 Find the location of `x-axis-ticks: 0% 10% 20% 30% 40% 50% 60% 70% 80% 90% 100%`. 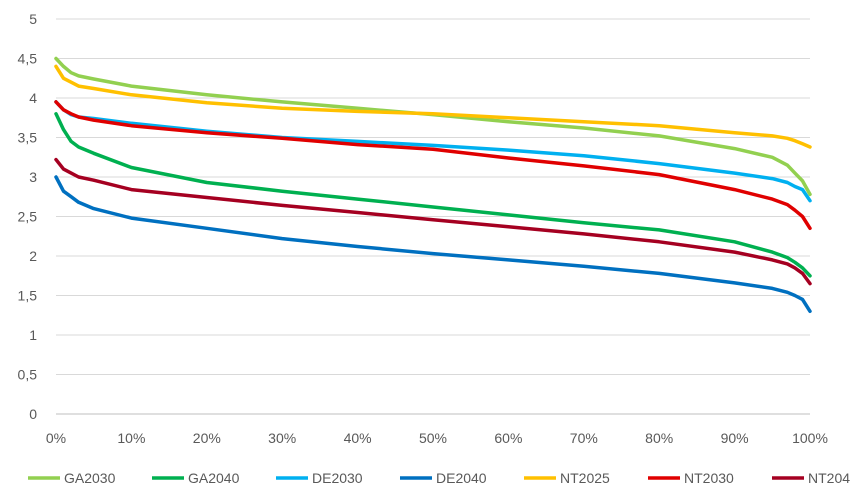

x-axis-ticks: 0% 10% 20% 30% 40% 50% 60% 70% 80% 90% 100% is located at coordinates (437, 438).